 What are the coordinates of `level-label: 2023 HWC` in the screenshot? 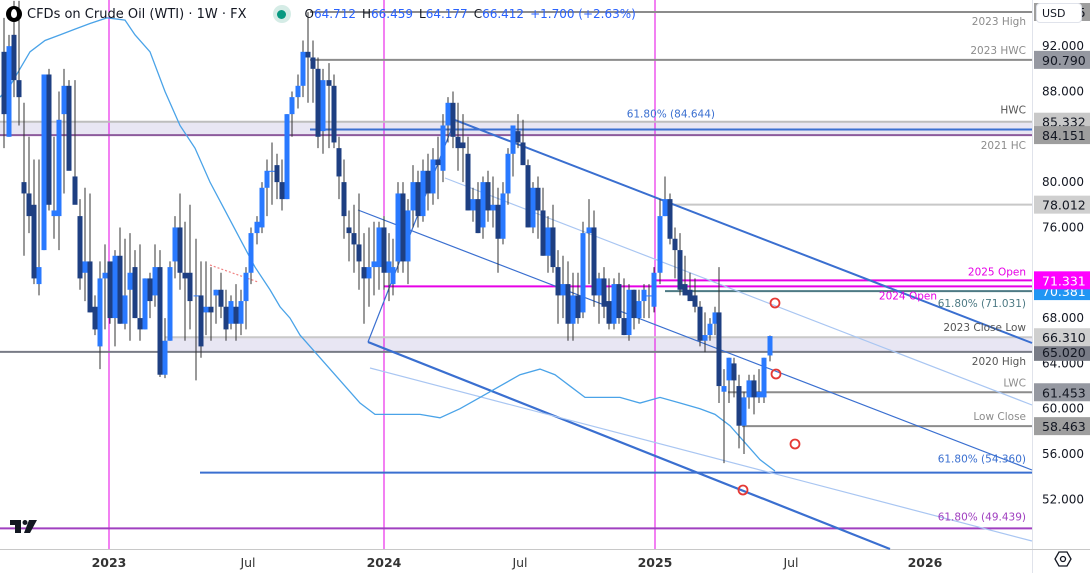 It's located at (998, 51).